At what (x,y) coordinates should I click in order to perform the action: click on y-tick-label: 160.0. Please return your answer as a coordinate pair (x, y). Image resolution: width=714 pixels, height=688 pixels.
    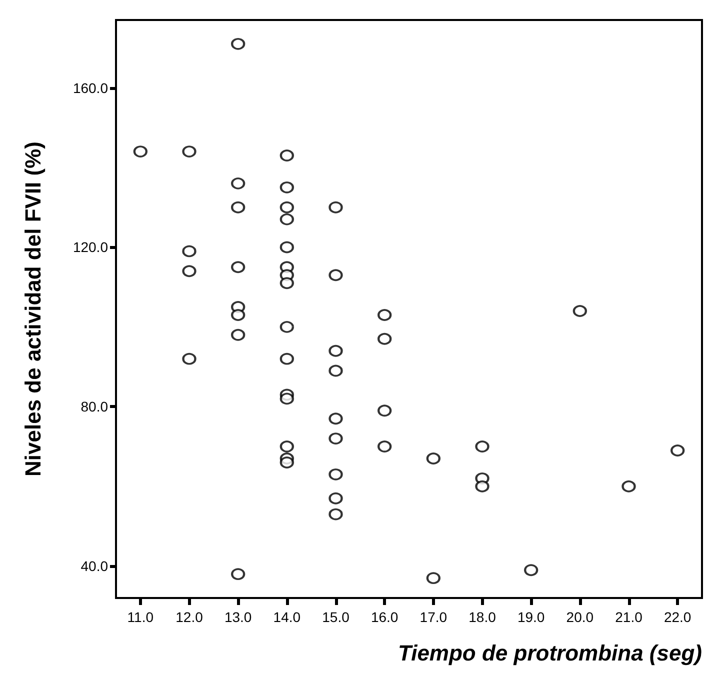
    Looking at the image, I should click on (90, 88).